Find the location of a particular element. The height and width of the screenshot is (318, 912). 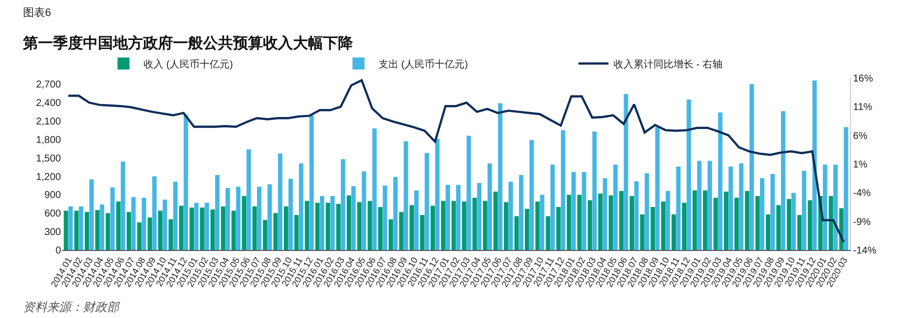

y-tick-label: 2,100 is located at coordinates (49, 122).